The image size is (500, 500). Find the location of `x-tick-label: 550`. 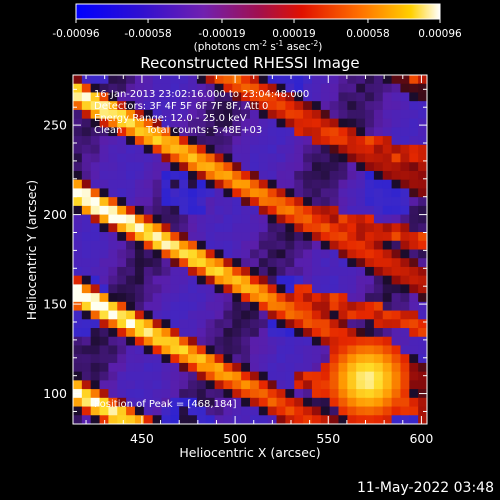

x-tick-label: 550 is located at coordinates (328, 438).